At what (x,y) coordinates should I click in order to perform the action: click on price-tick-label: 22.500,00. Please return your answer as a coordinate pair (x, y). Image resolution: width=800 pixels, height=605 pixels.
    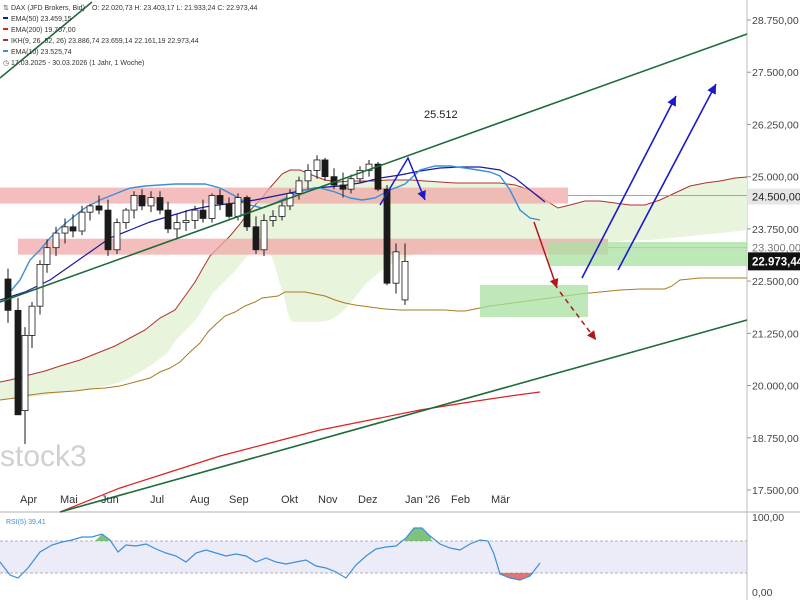
    Looking at the image, I should click on (775, 282).